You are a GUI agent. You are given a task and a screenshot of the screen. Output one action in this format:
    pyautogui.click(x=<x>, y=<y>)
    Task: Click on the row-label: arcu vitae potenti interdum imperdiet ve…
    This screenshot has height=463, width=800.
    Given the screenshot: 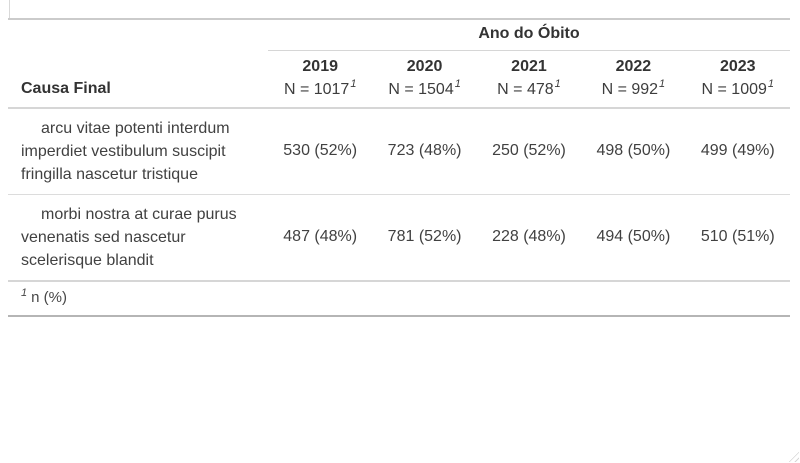 What is the action you would take?
    pyautogui.click(x=138, y=151)
    